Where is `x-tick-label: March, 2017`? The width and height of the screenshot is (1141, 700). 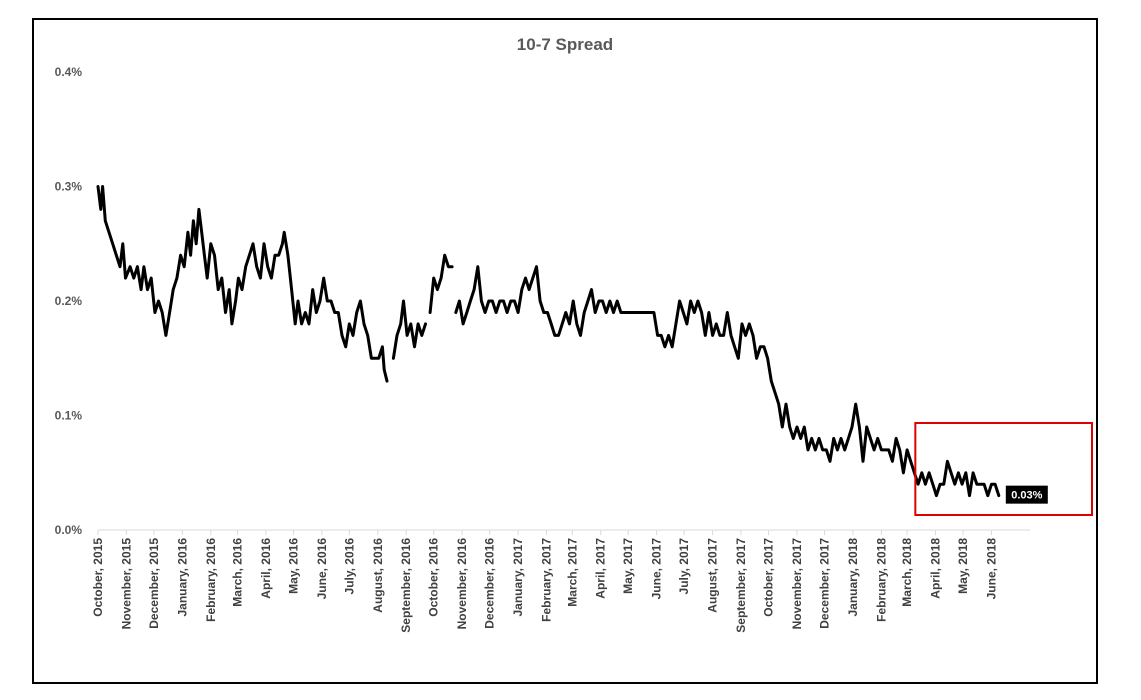 x-tick-label: March, 2017 is located at coordinates (572, 572).